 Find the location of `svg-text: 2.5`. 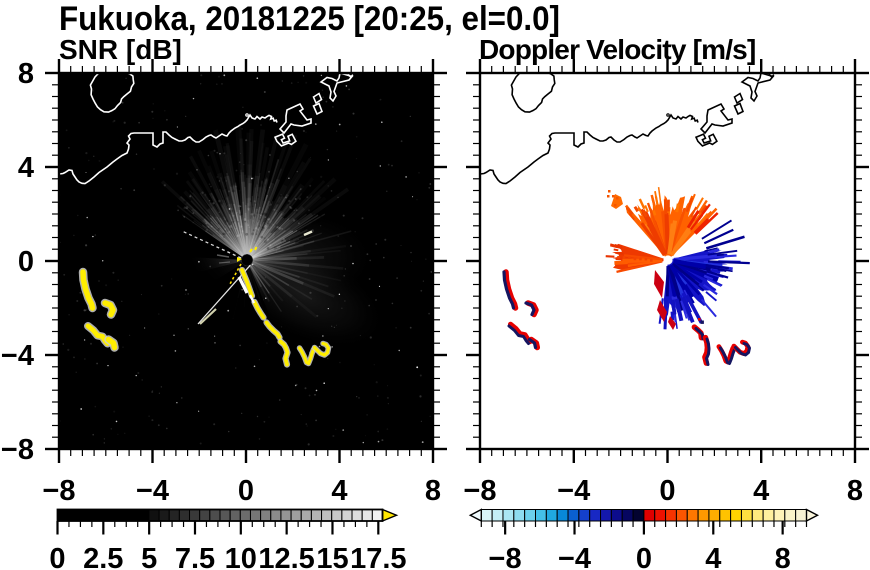

svg-text: 2.5 is located at coordinates (103, 556).